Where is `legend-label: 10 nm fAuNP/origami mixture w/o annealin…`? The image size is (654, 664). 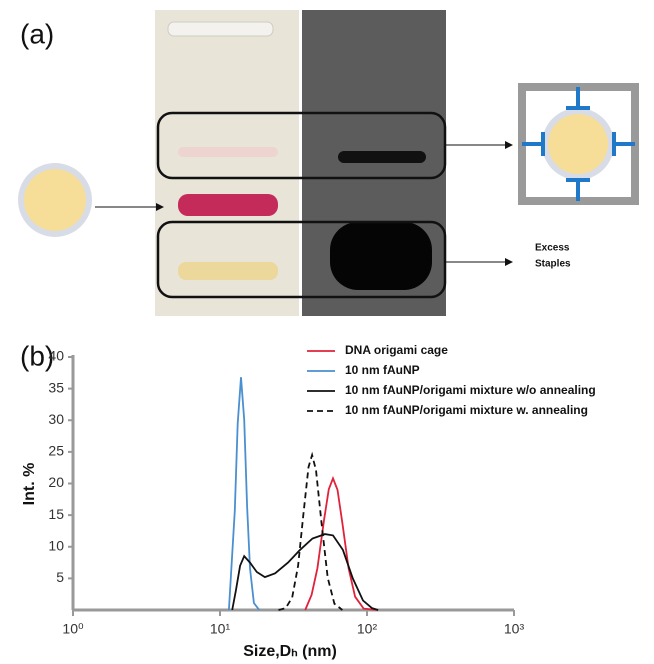
legend-label: 10 nm fAuNP/origami mixture w/o annealin… is located at coordinates (470, 390).